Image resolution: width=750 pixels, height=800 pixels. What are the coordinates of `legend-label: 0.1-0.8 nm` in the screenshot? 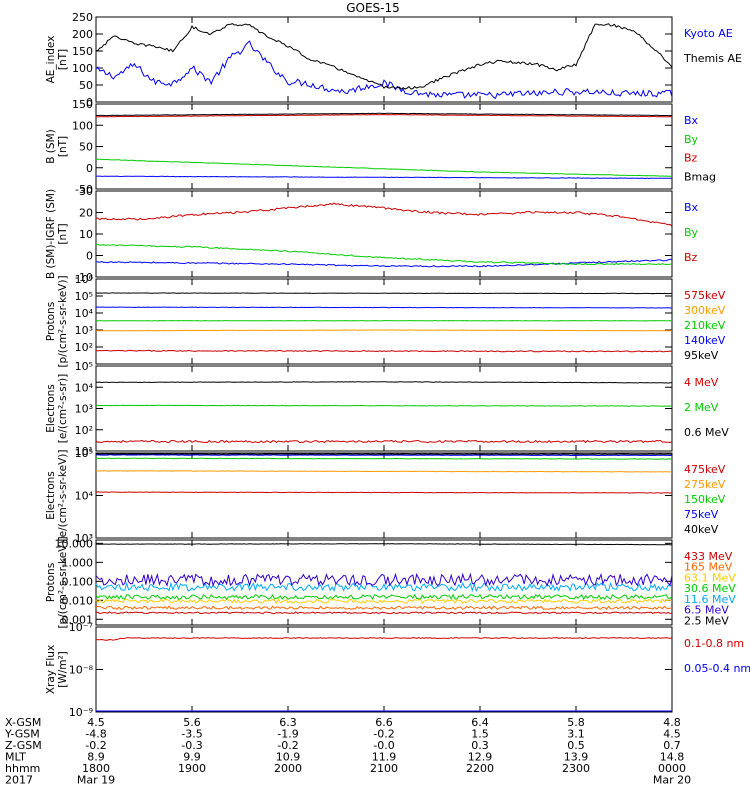 It's located at (714, 643).